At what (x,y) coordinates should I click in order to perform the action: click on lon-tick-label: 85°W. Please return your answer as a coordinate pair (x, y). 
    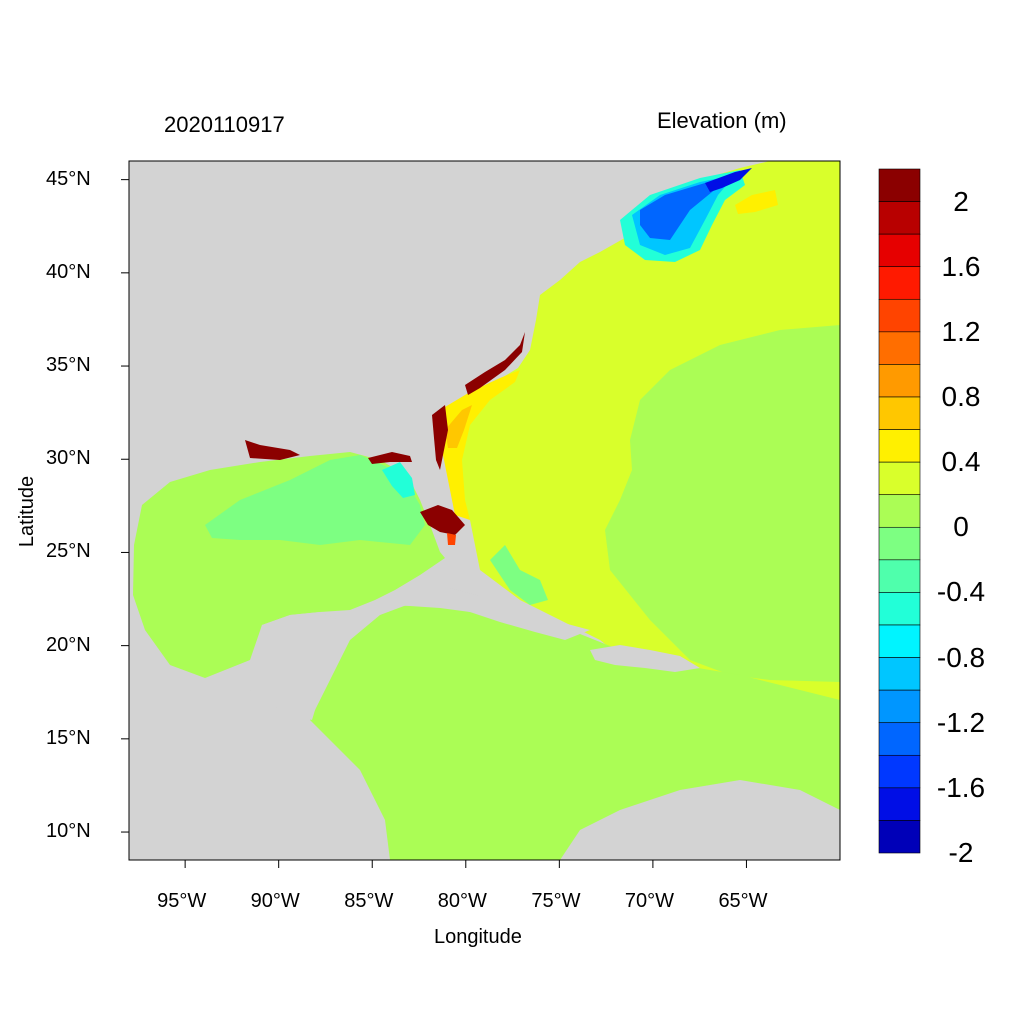
    Looking at the image, I should click on (369, 901).